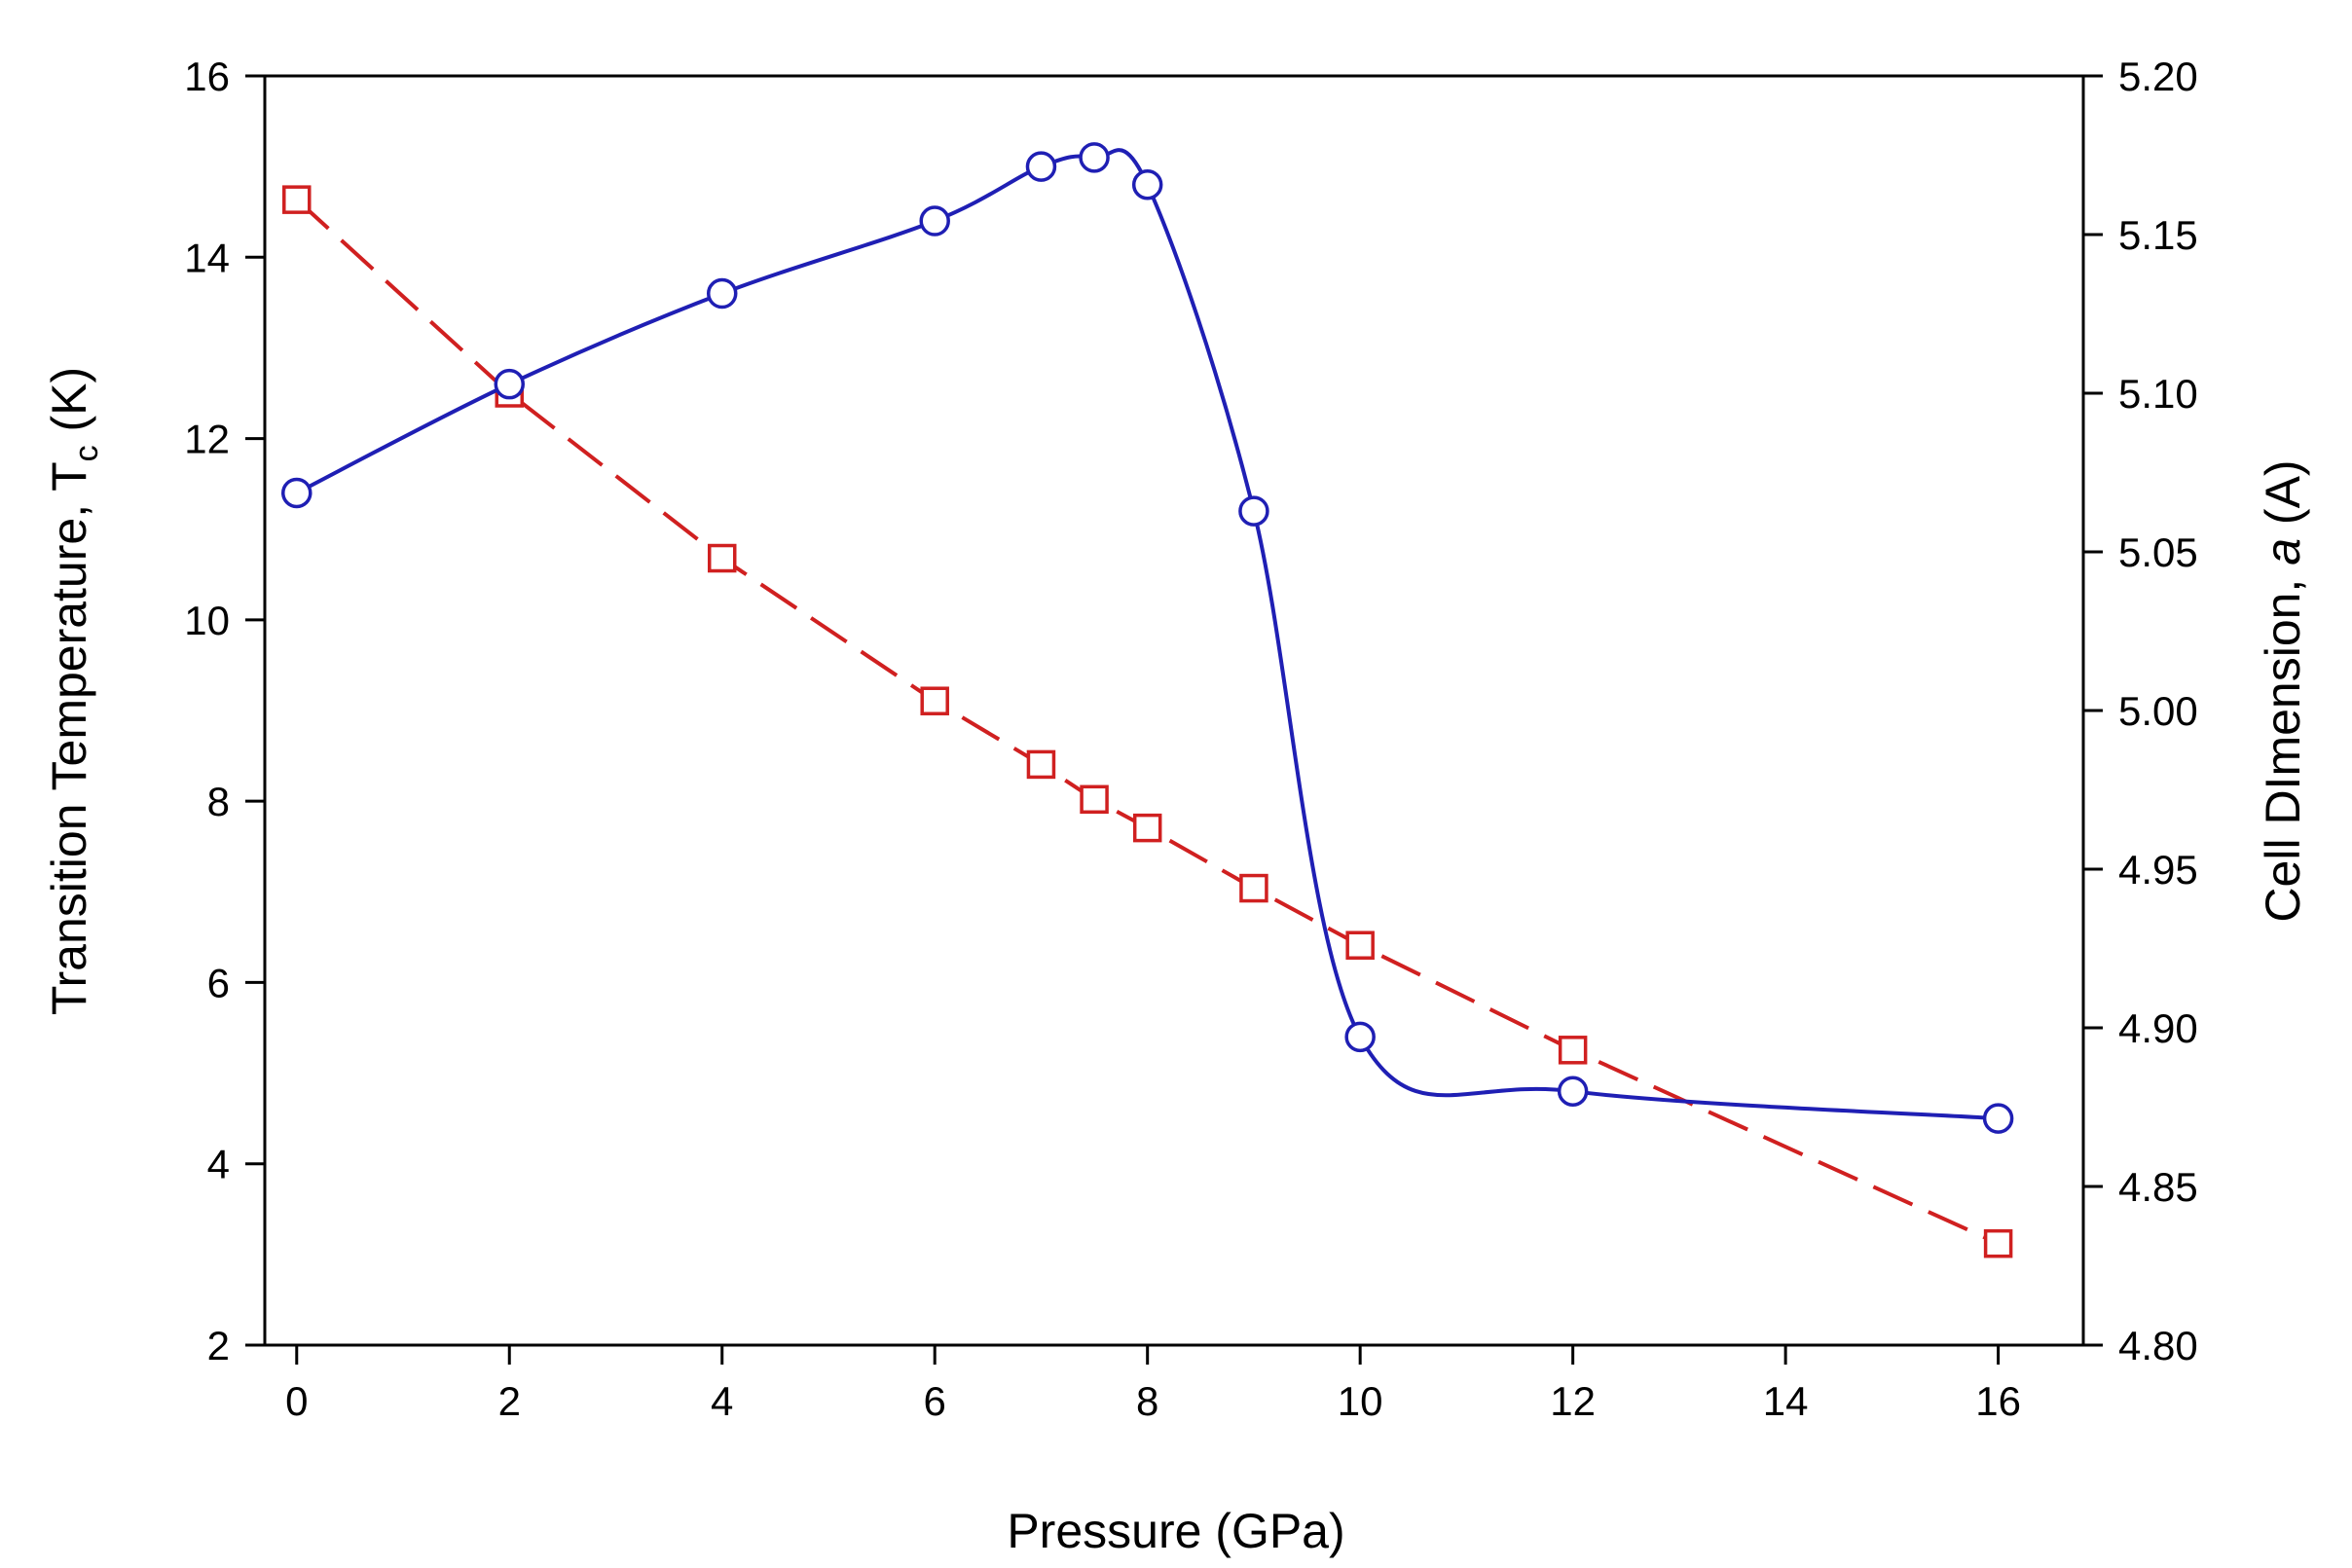 The width and height of the screenshot is (2352, 1568). What do you see at coordinates (218, 801) in the screenshot?
I see `y-left-tick-label: 8` at bounding box center [218, 801].